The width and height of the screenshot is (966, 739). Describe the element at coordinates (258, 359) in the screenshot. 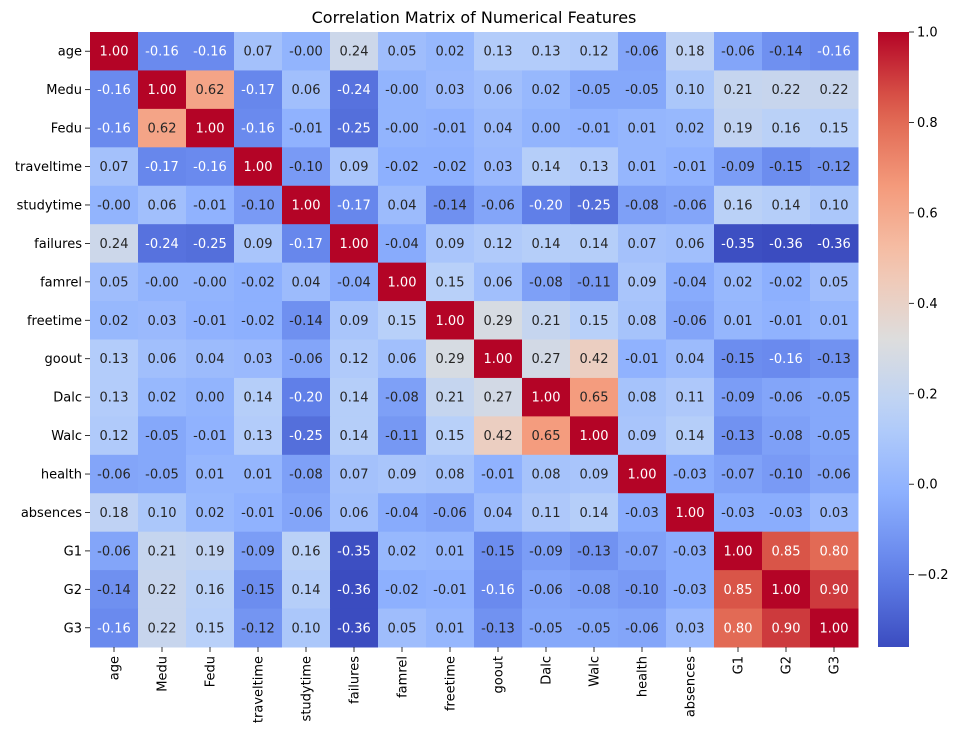

I see `heatmap-cell-goout-traveltime` at that location.